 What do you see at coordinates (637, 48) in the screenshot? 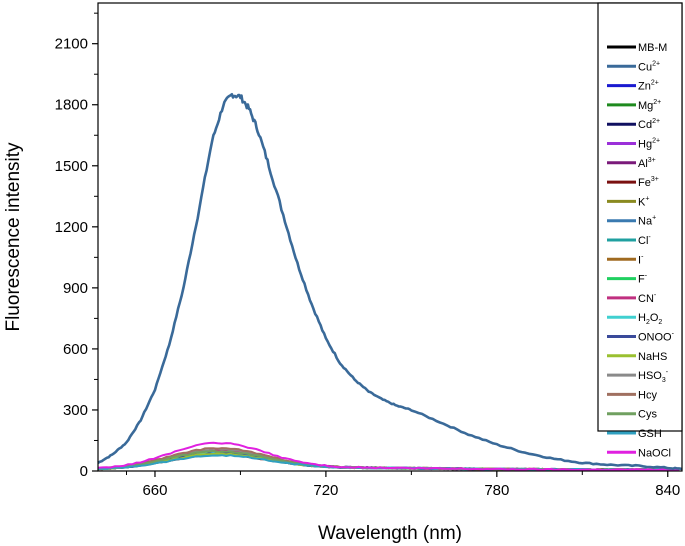
I see `legend-entry: MB-M` at bounding box center [637, 48].